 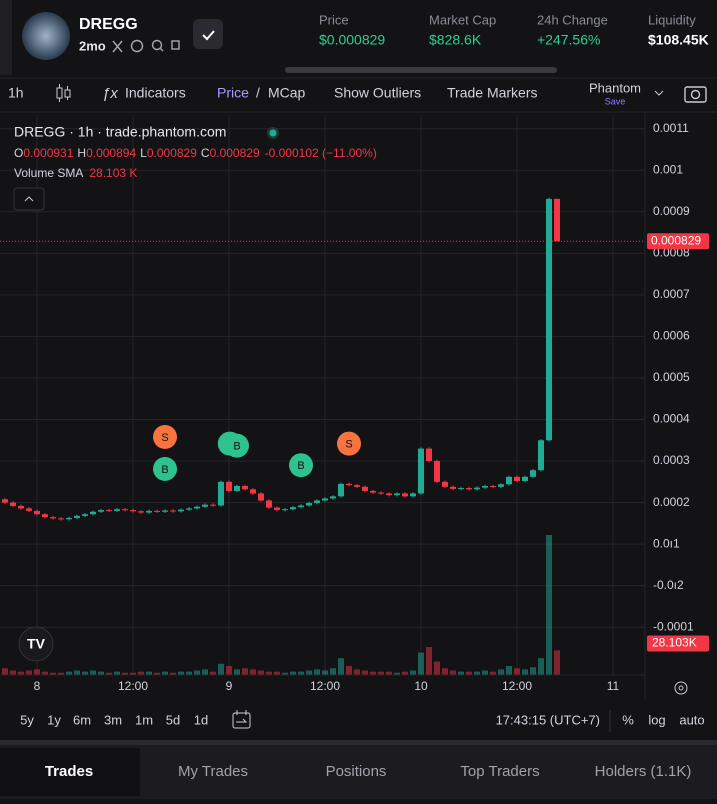 What do you see at coordinates (352, 40) in the screenshot?
I see `stat-value: $0.000829` at bounding box center [352, 40].